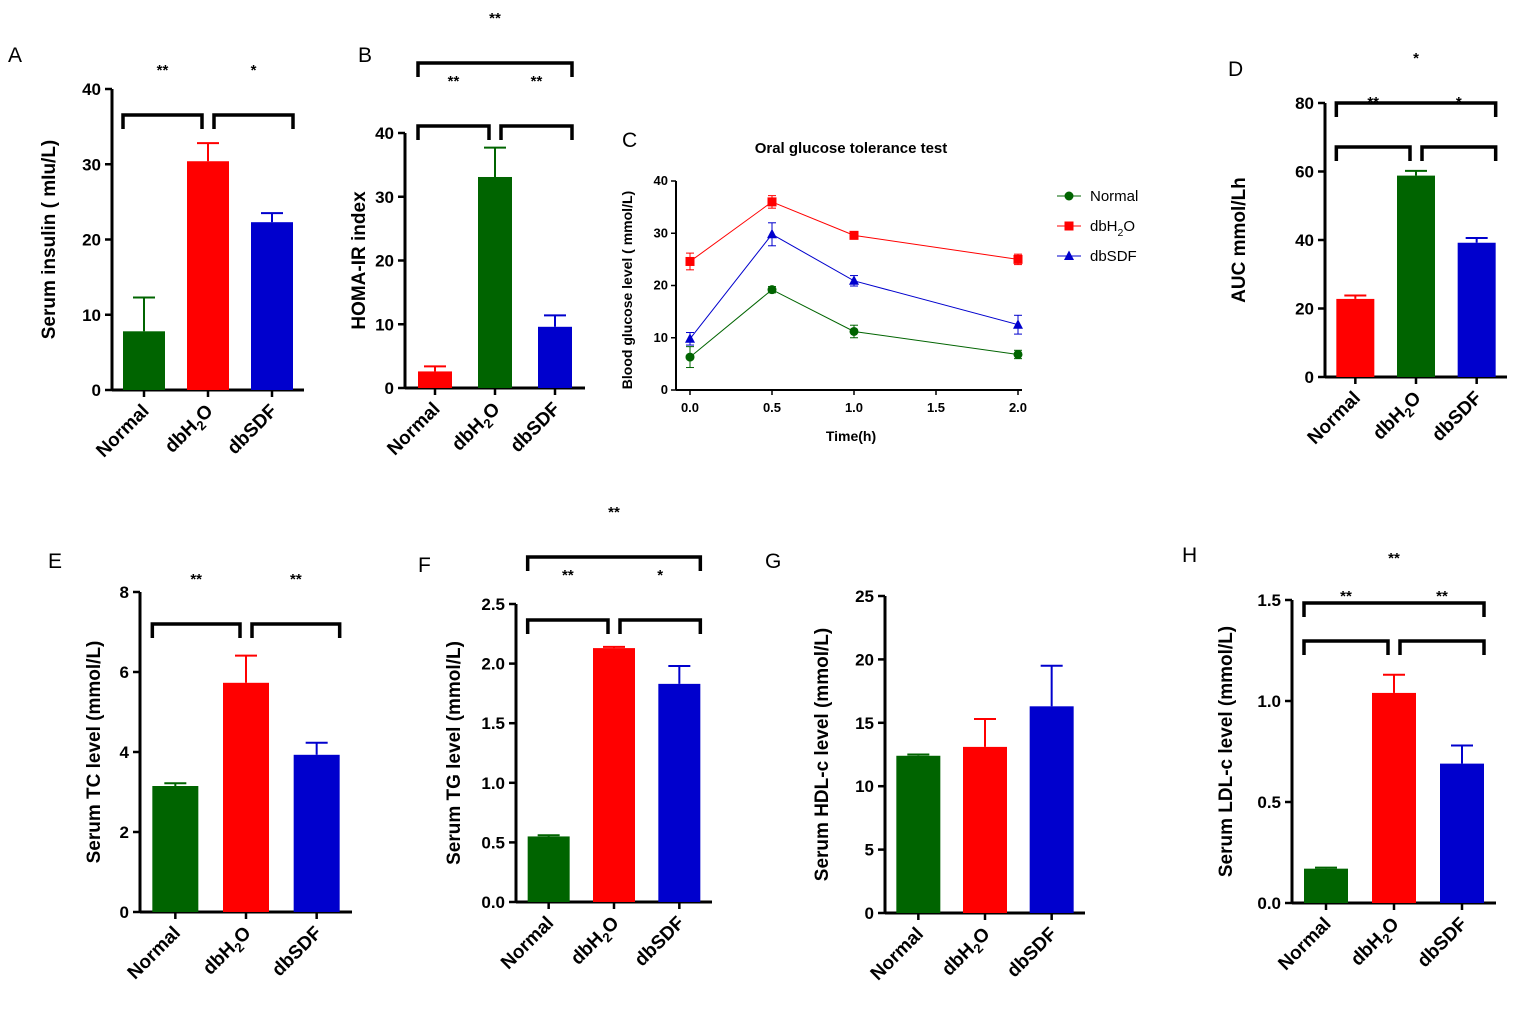  Describe the element at coordinates (1226, 751) in the screenshot. I see `y-axis-label: Serum LDL-c level (mmol/L)` at that location.